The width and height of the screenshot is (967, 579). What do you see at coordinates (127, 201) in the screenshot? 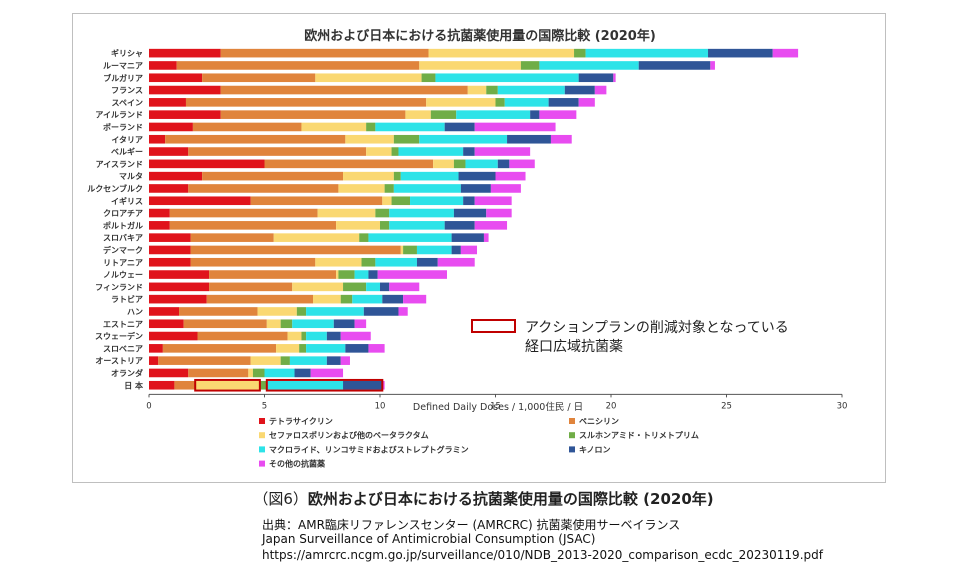
I see `category-label: イギリス` at bounding box center [127, 201].